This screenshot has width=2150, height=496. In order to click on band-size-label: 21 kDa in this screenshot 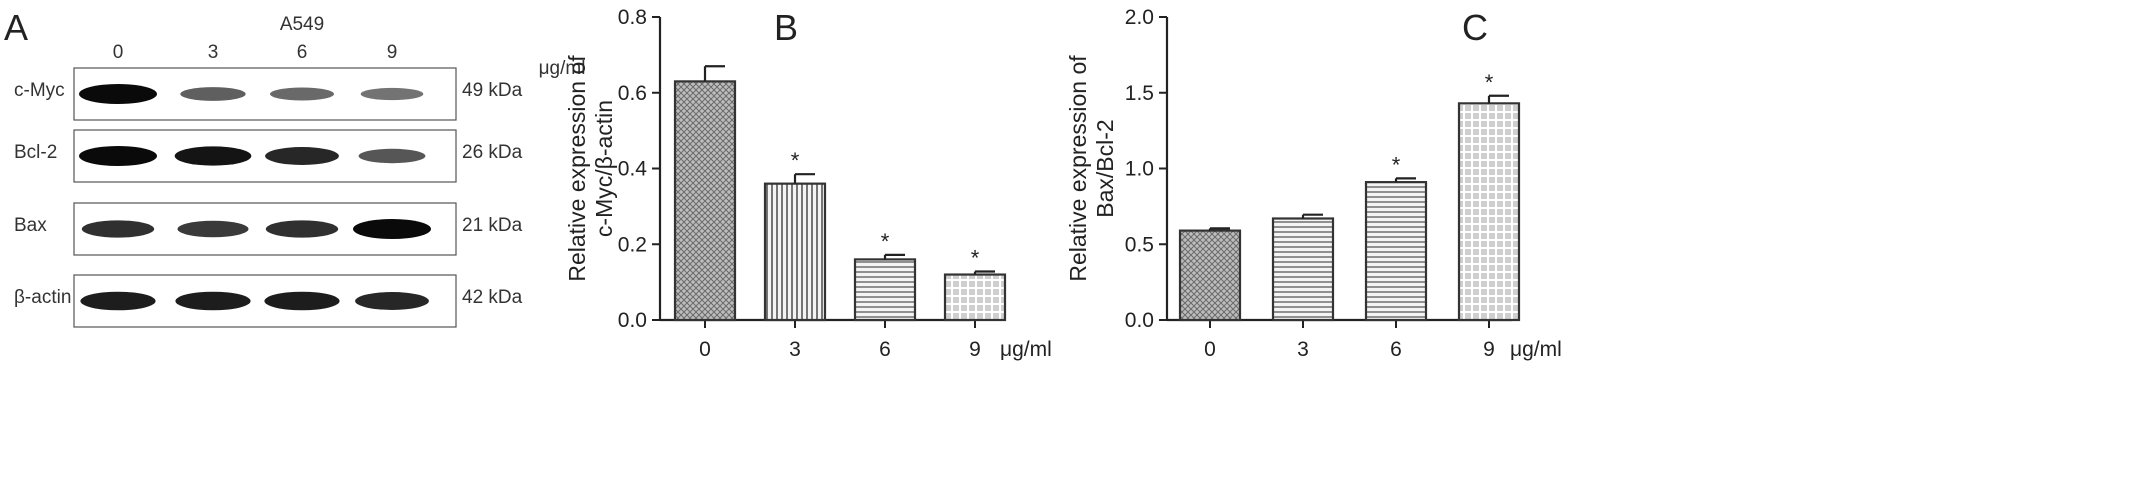, I will do `click(492, 225)`.